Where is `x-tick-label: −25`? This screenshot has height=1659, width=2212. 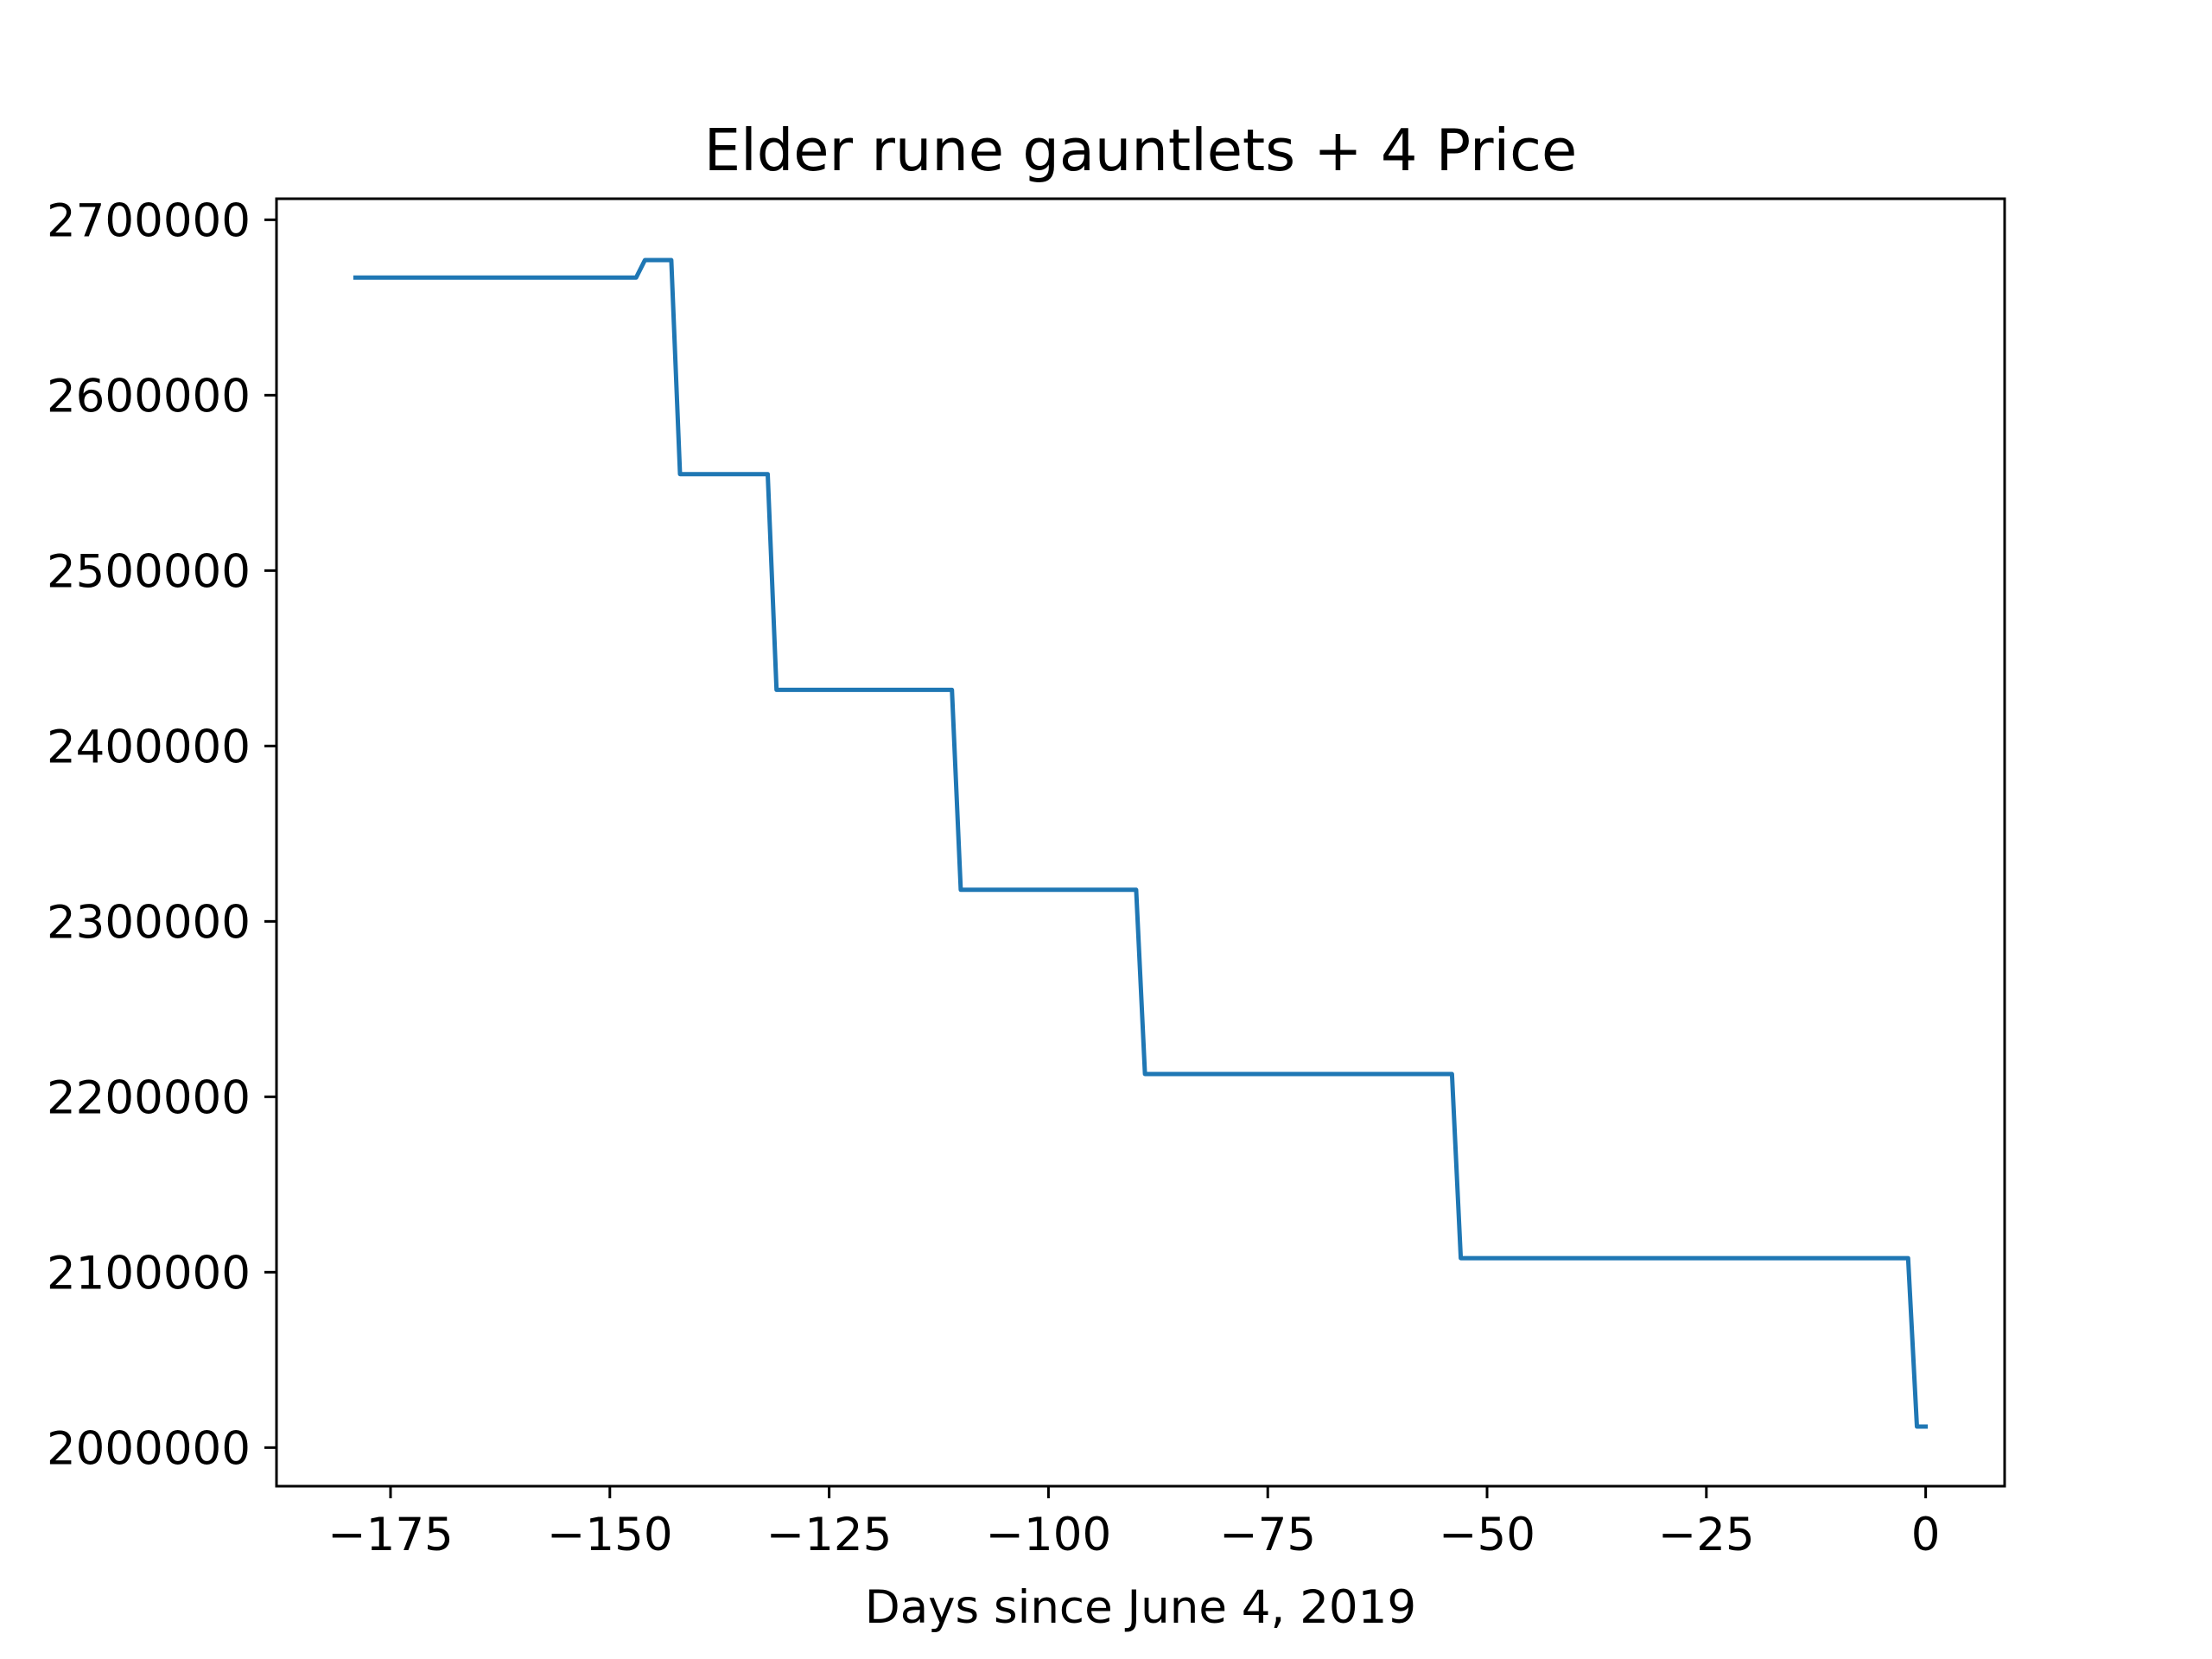 x-tick-label: −25 is located at coordinates (1706, 1535).